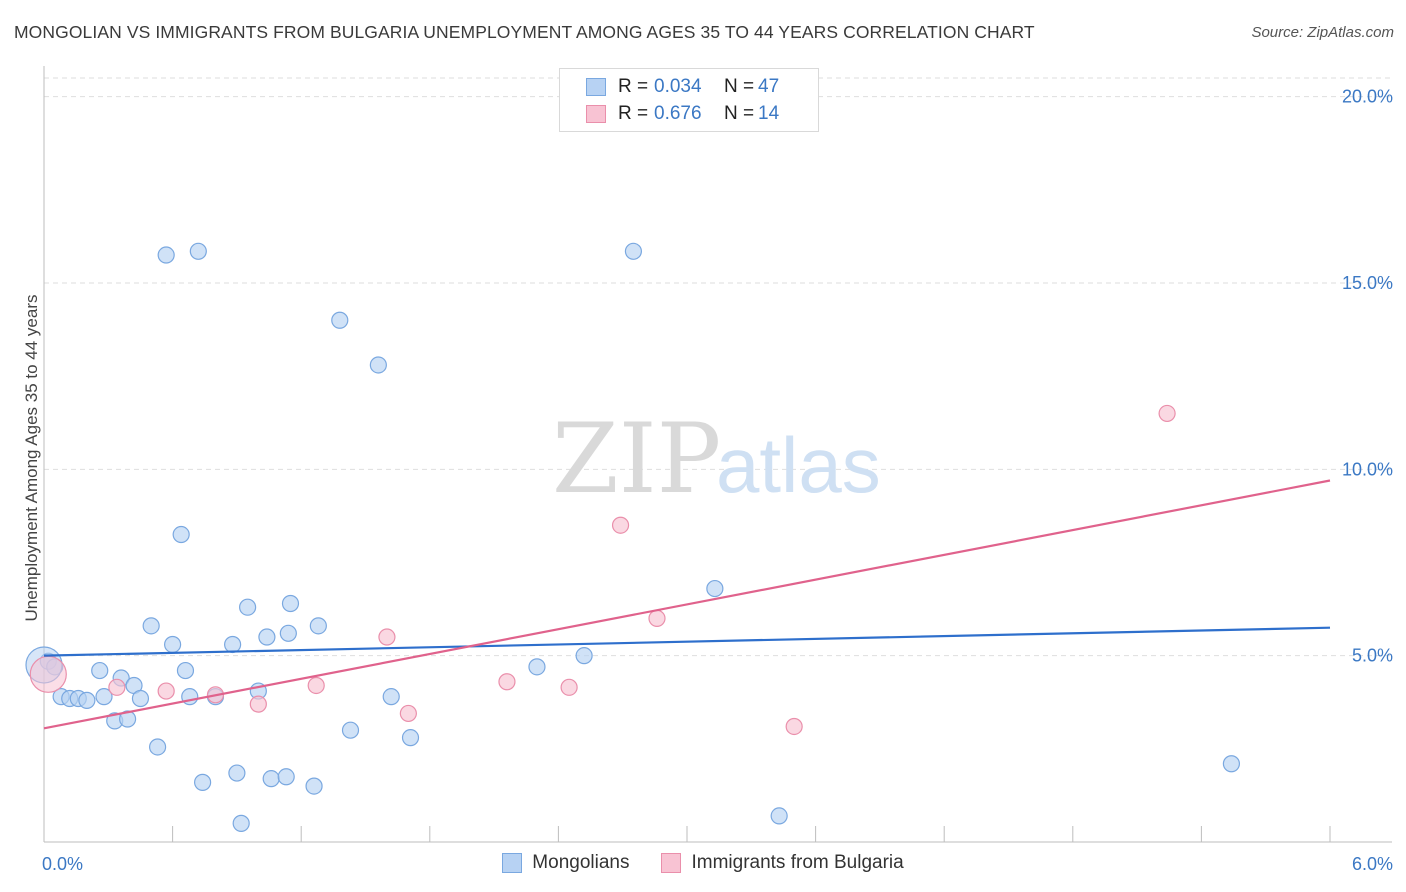  Describe the element at coordinates (1367, 97) in the screenshot. I see `y-tick-label: 20.0%` at that location.